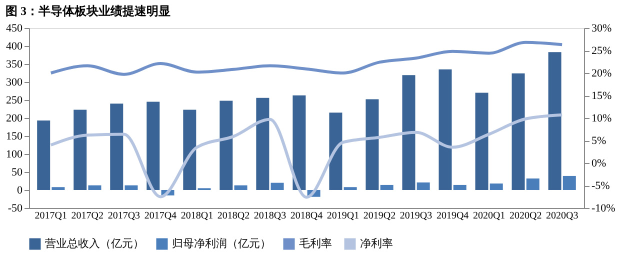 The image size is (640, 267). Describe the element at coordinates (14, 118) in the screenshot. I see `y-tick-label: 200` at that location.